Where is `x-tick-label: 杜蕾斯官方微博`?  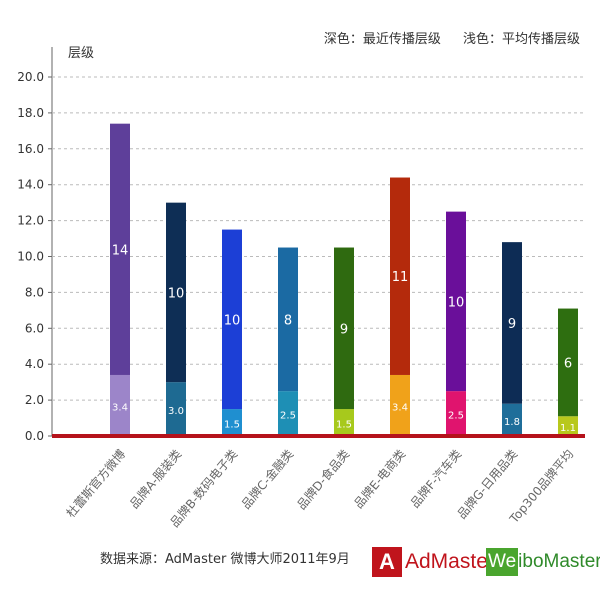
x-tick-label: 杜蕾斯官方微博 is located at coordinates (95, 483).